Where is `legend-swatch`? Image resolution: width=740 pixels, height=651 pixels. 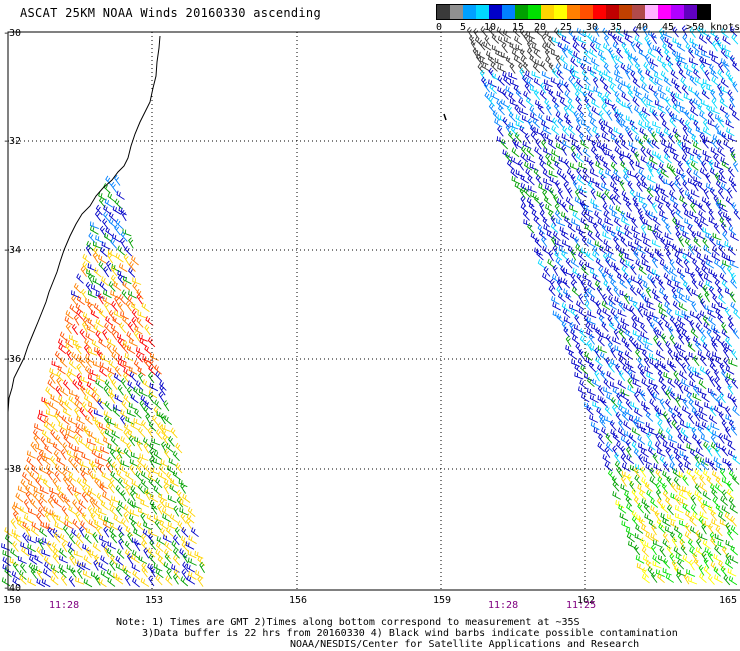
legend-swatch is located at coordinates (651, 12).